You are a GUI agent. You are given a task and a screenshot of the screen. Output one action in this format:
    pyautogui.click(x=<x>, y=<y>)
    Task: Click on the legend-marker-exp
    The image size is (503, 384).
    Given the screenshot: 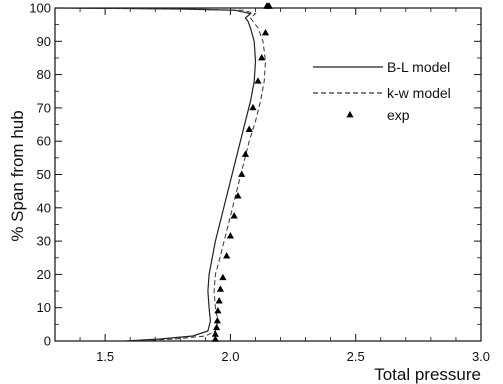 What is the action you would take?
    pyautogui.click(x=350, y=114)
    